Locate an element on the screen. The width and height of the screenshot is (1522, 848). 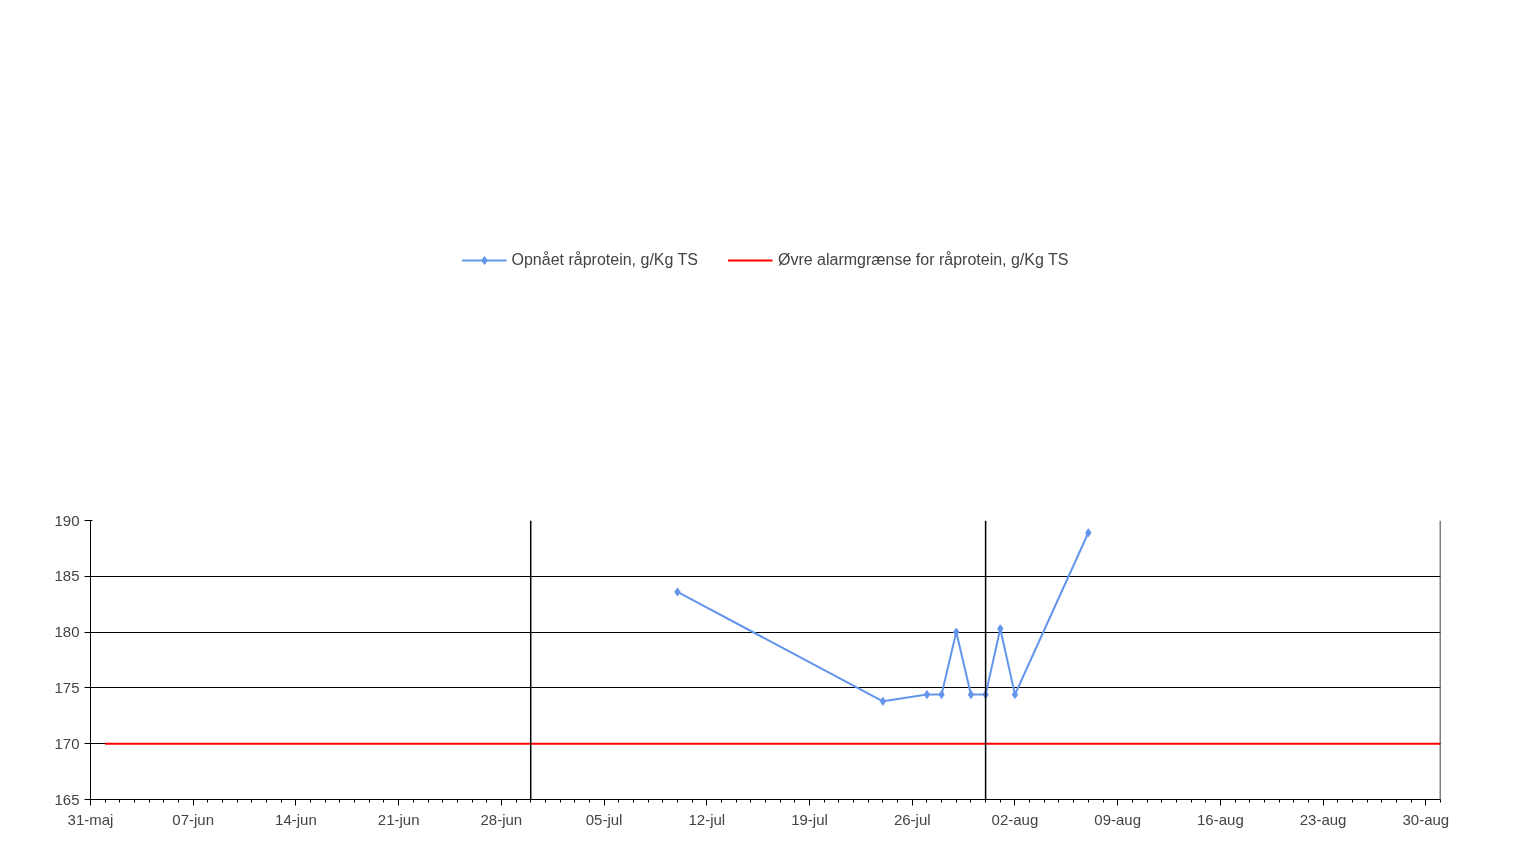
x-tick-label: 05-jul is located at coordinates (604, 819).